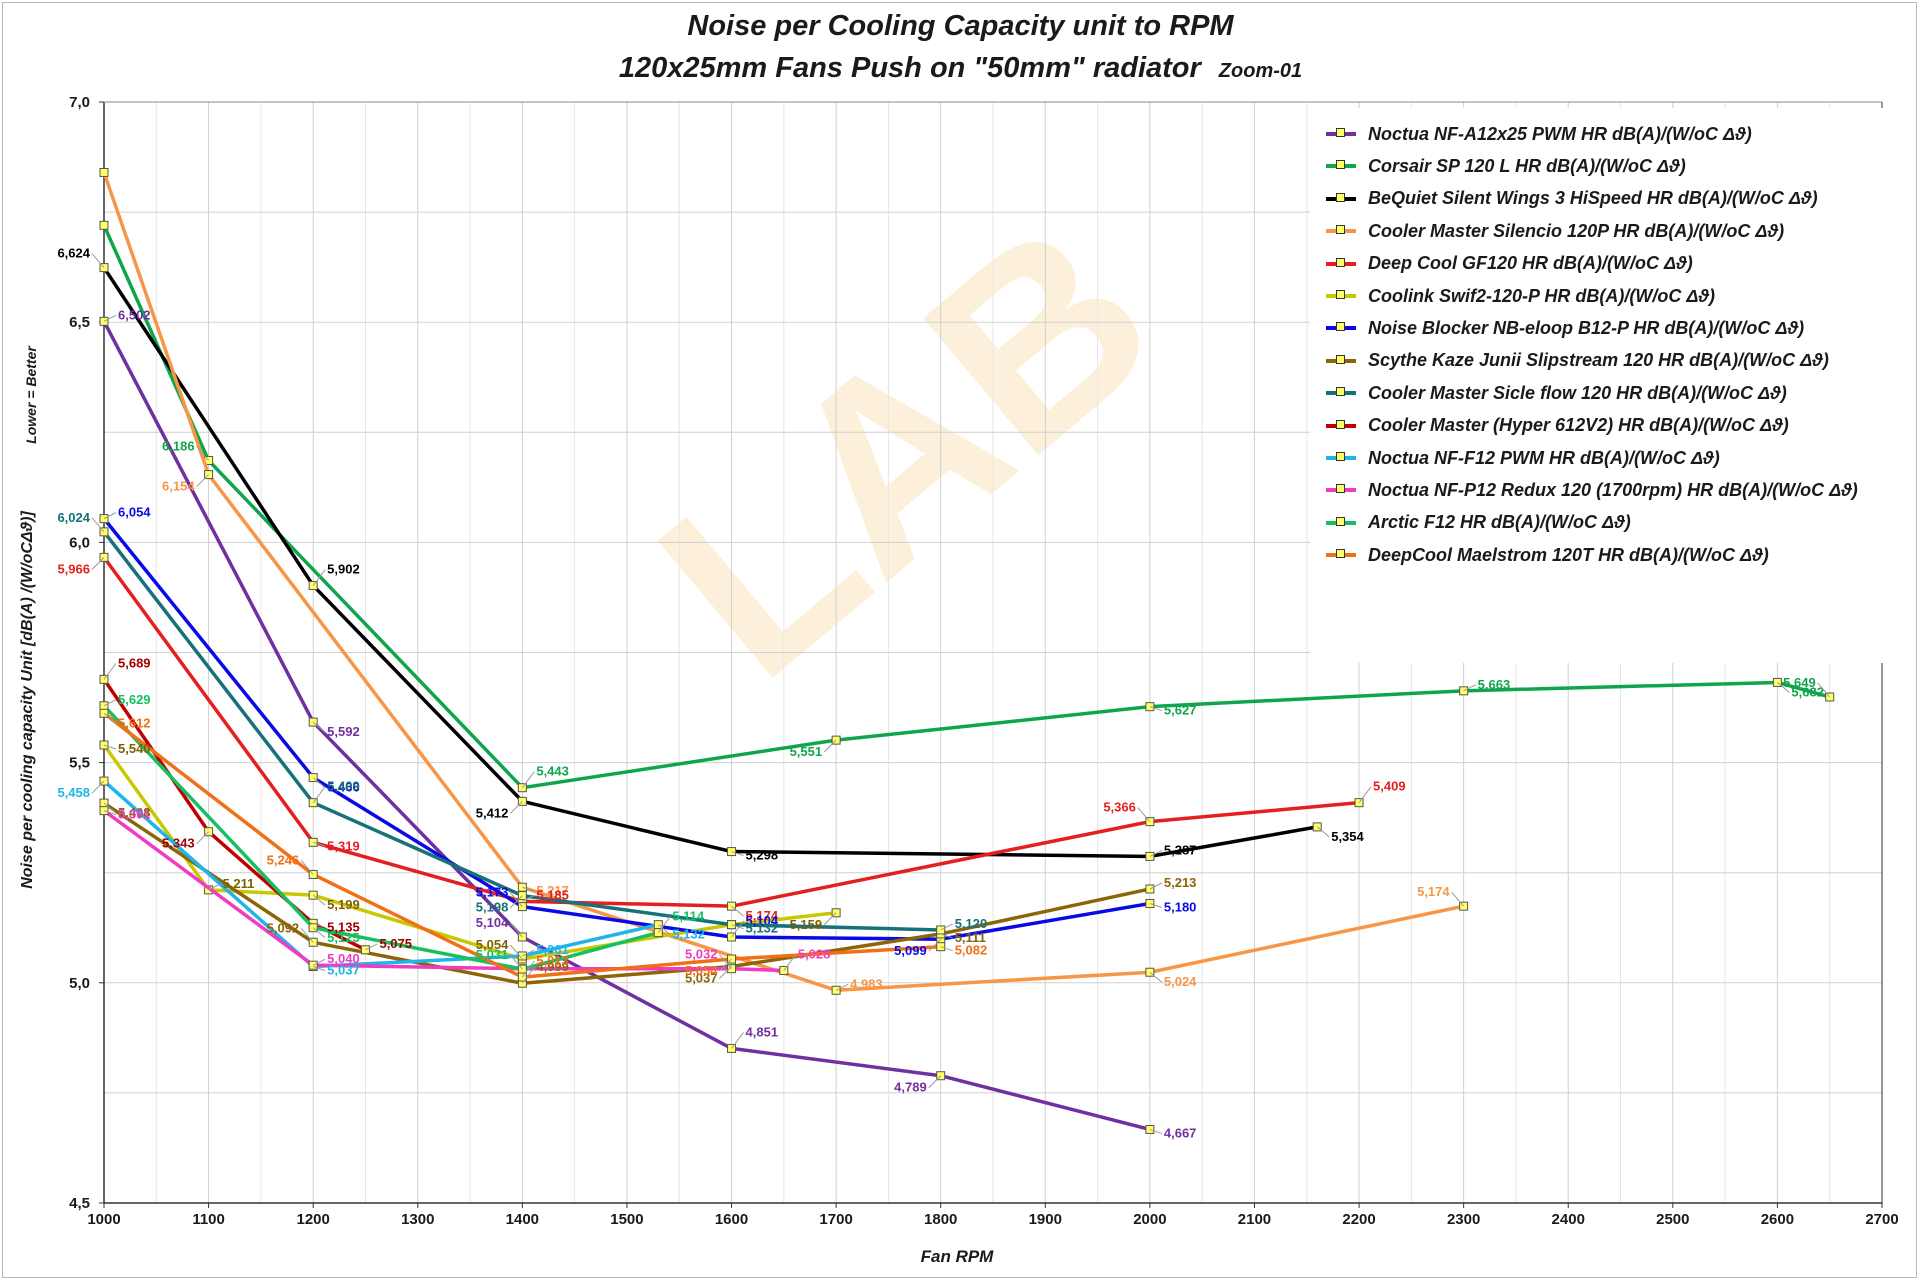 Image resolution: width=1921 pixels, height=1282 pixels. Describe the element at coordinates (79, 542) in the screenshot. I see `y-tick-label: 6,0` at that location.